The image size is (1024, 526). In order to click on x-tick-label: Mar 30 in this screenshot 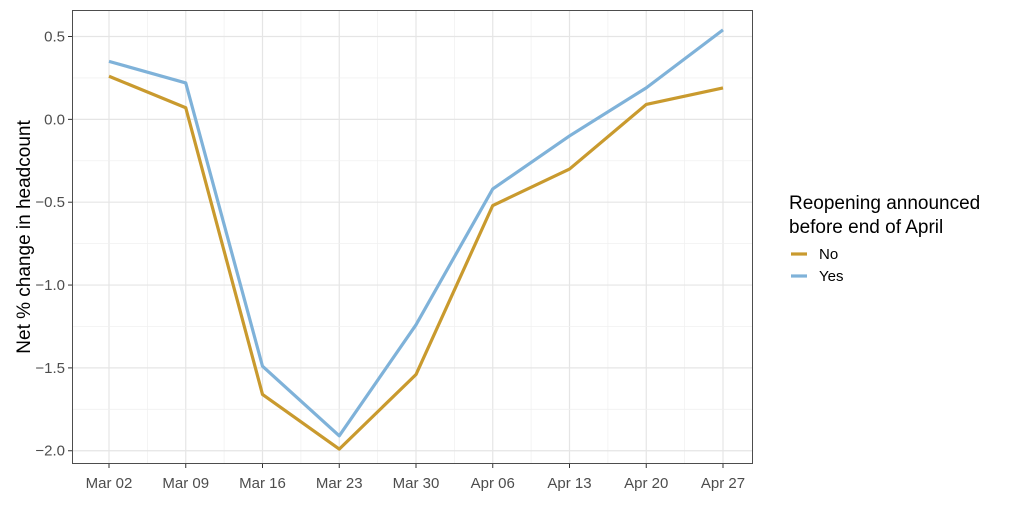, I will do `click(416, 483)`.